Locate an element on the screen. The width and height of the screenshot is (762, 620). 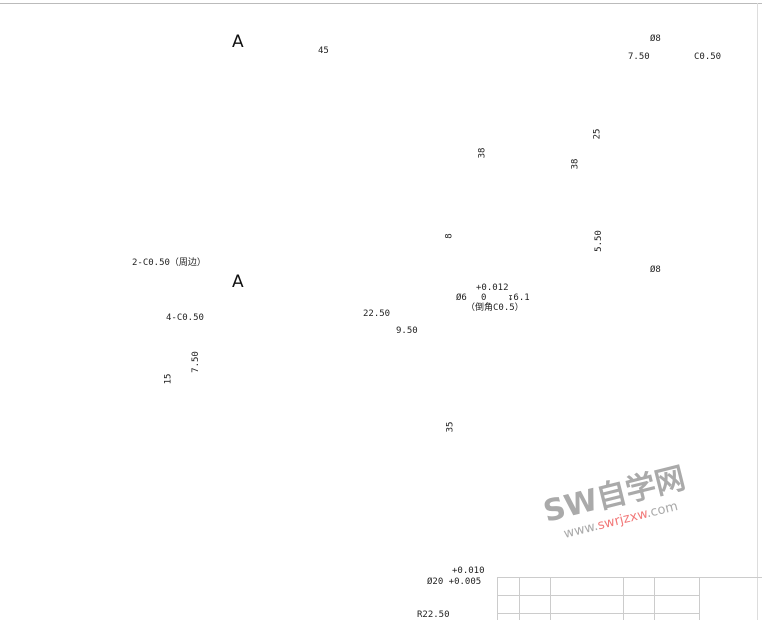
dim-5-50: 5.50 is located at coordinates (598, 241).